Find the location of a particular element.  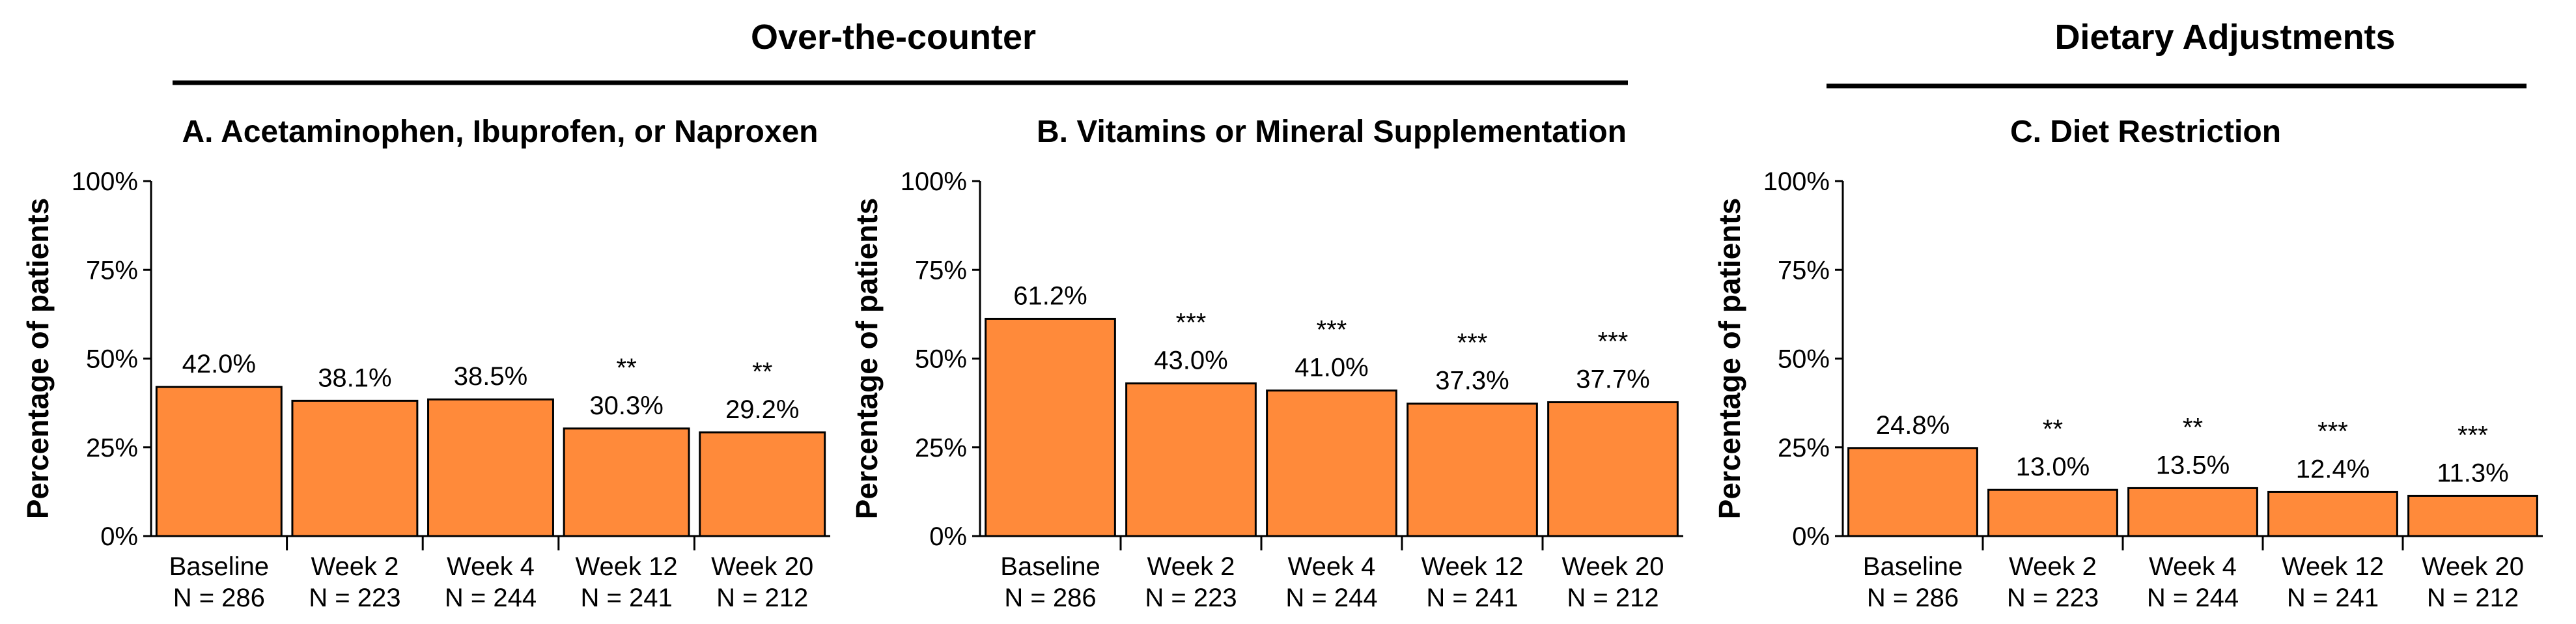

data-label: 61.2% is located at coordinates (1050, 296).